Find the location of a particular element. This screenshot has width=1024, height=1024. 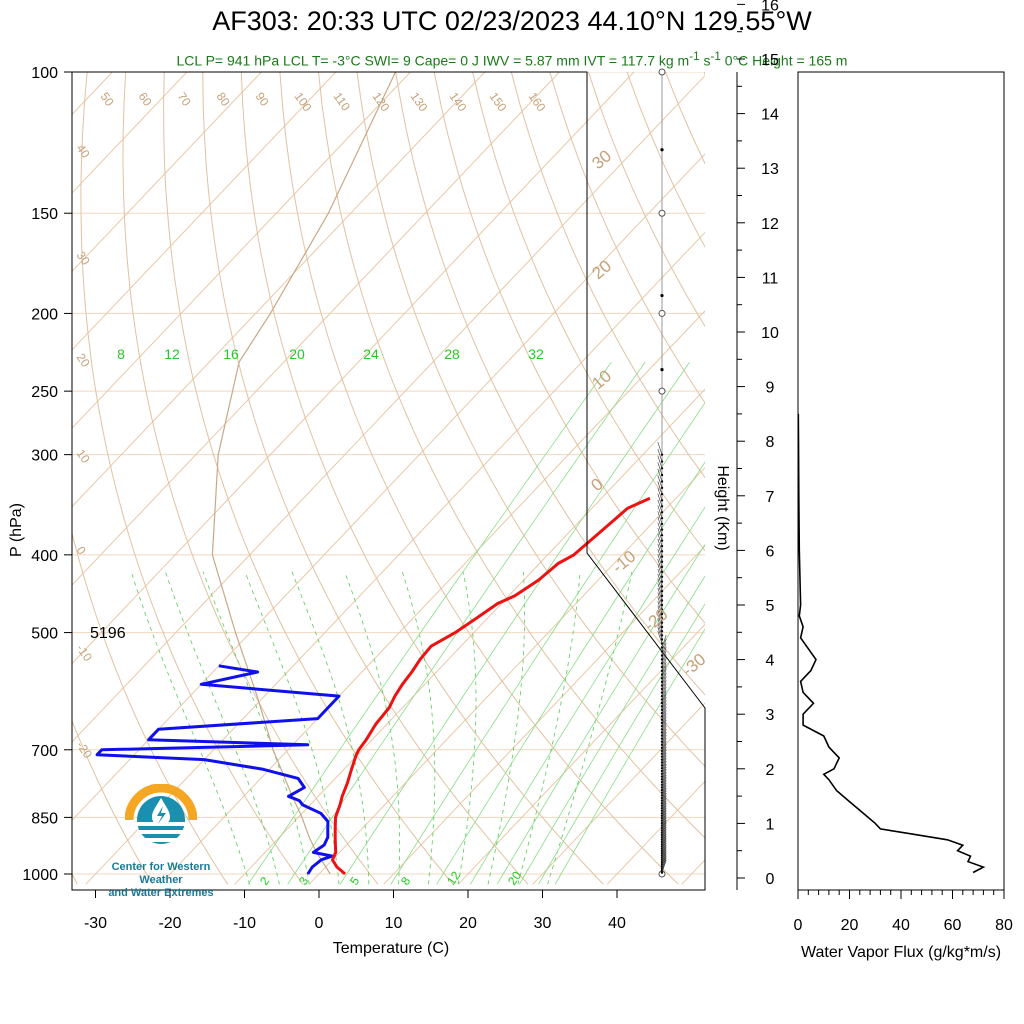

flux-axis-label: Water Vapor Flux (g/kg*m/s) is located at coordinates (901, 952).